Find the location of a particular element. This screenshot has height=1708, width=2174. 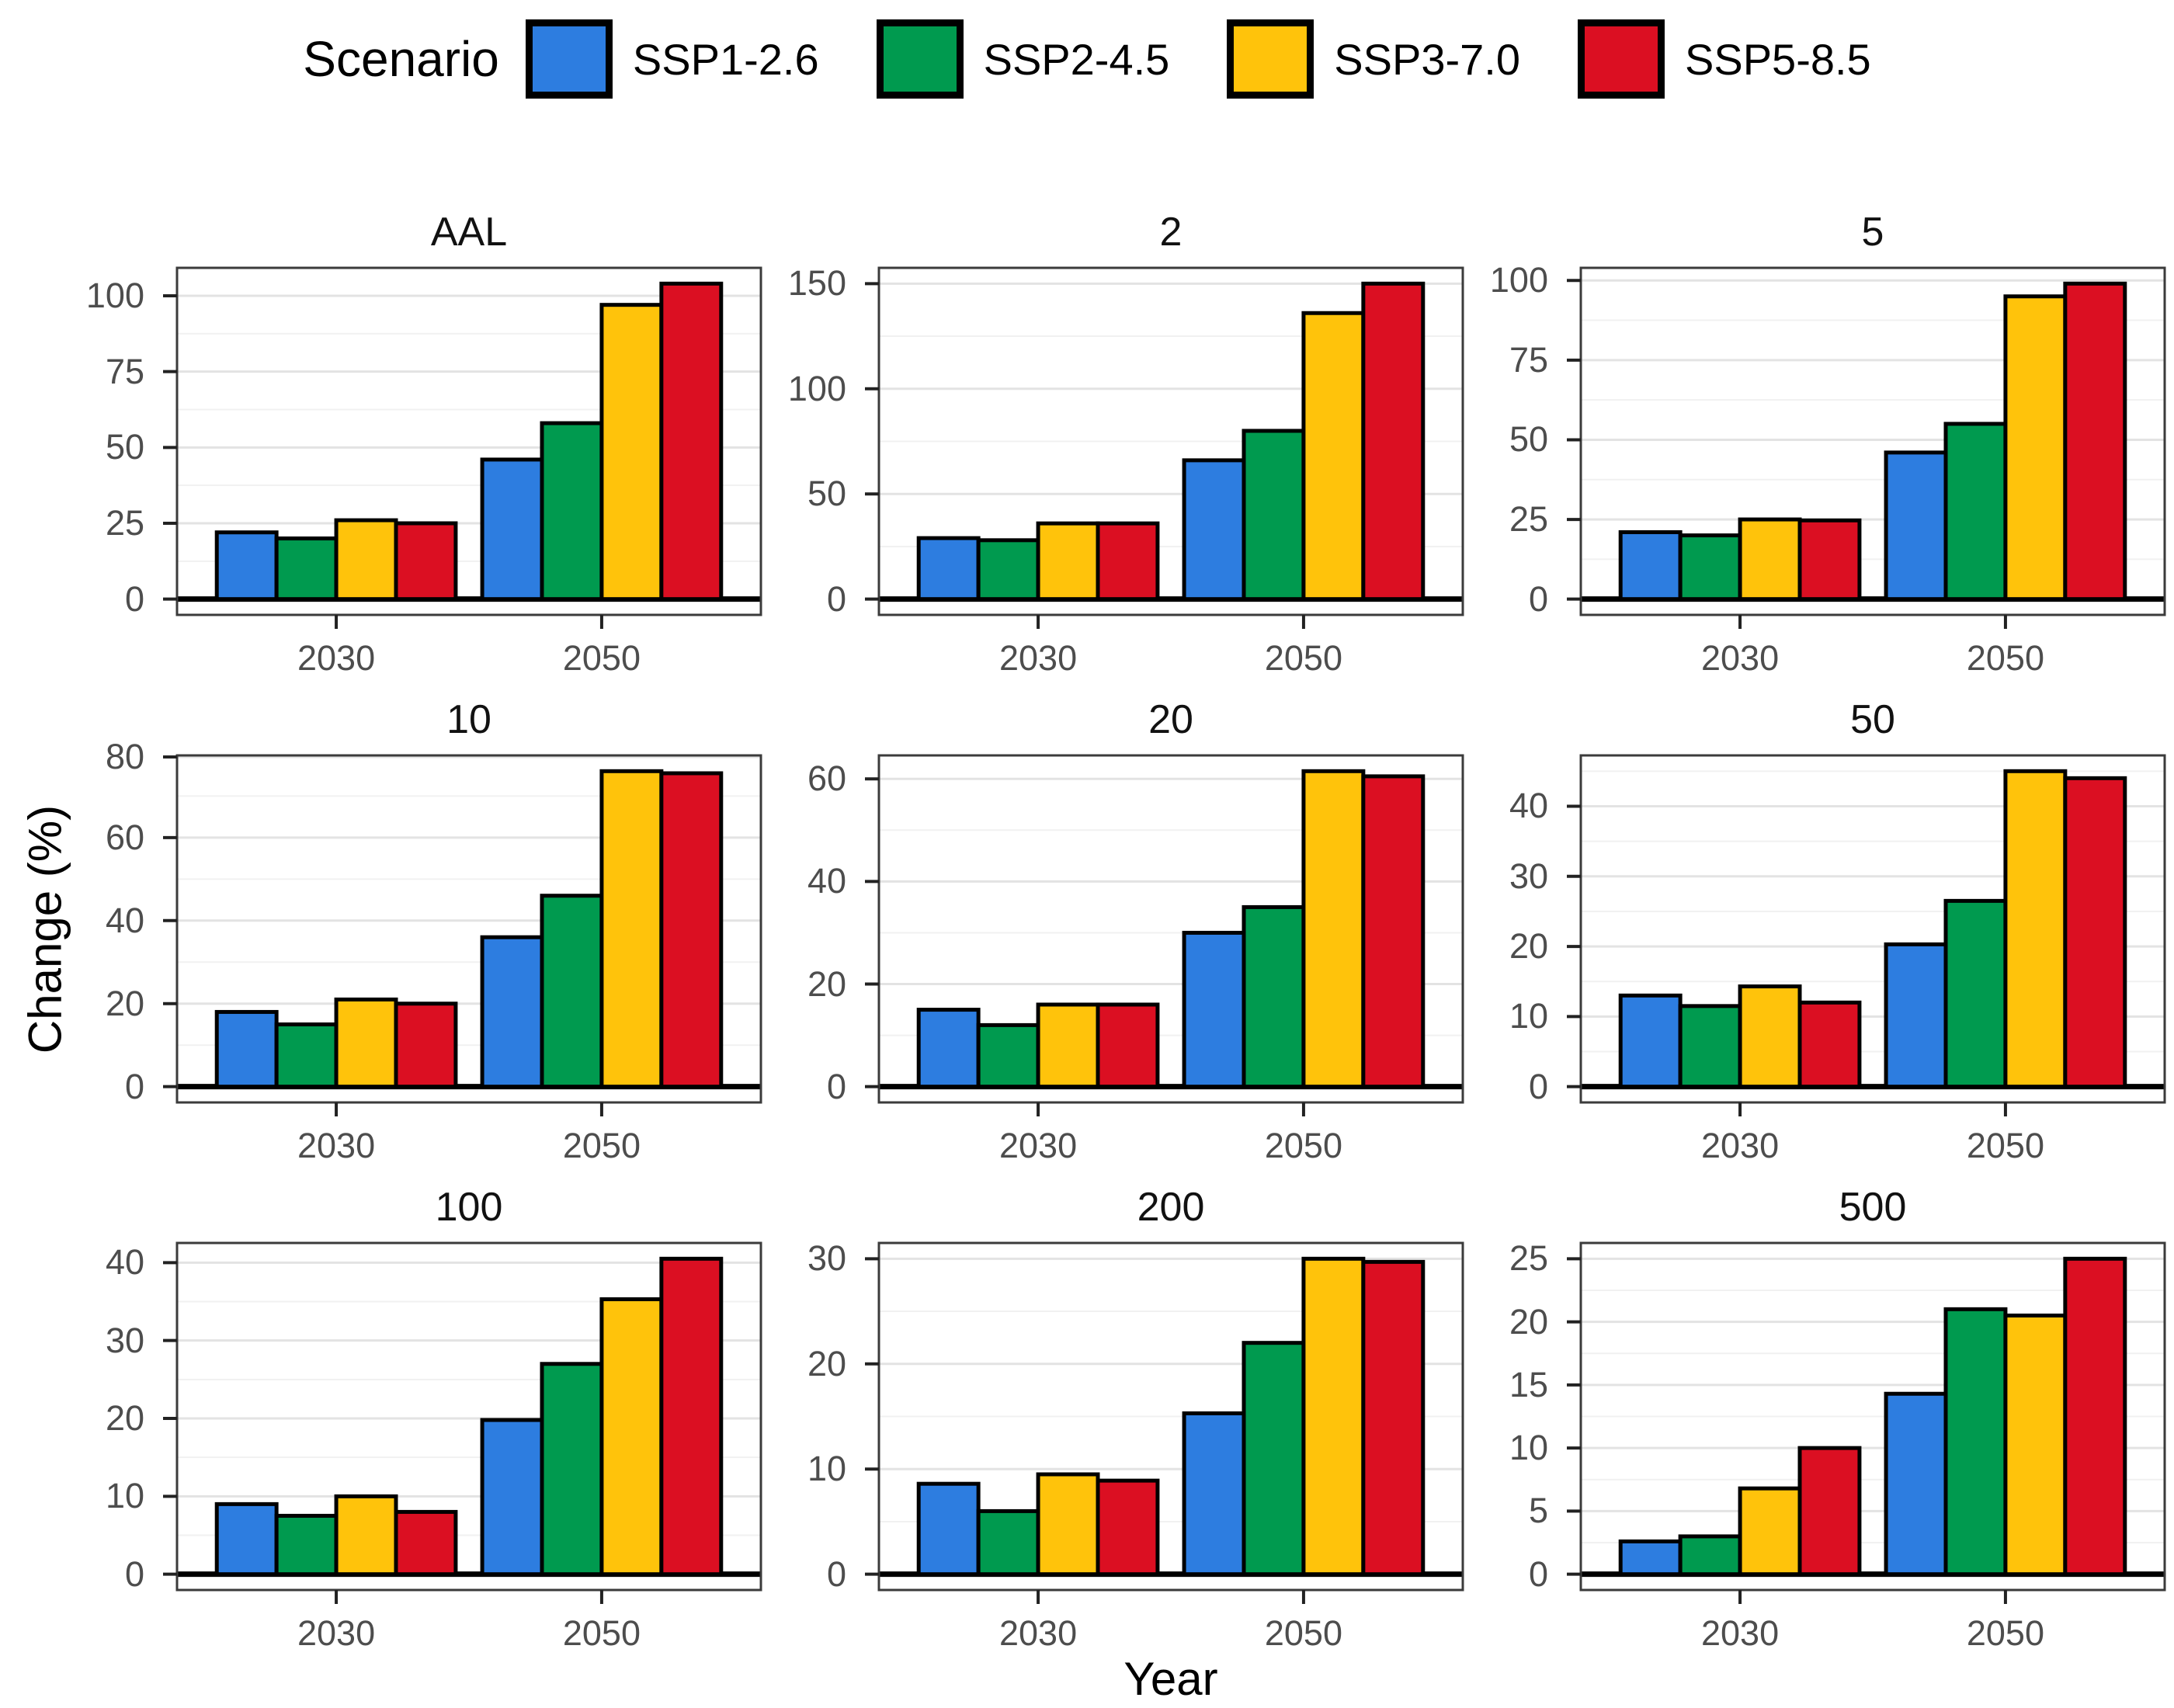

legend-item: SSP2-4.5 is located at coordinates (1023, 59).